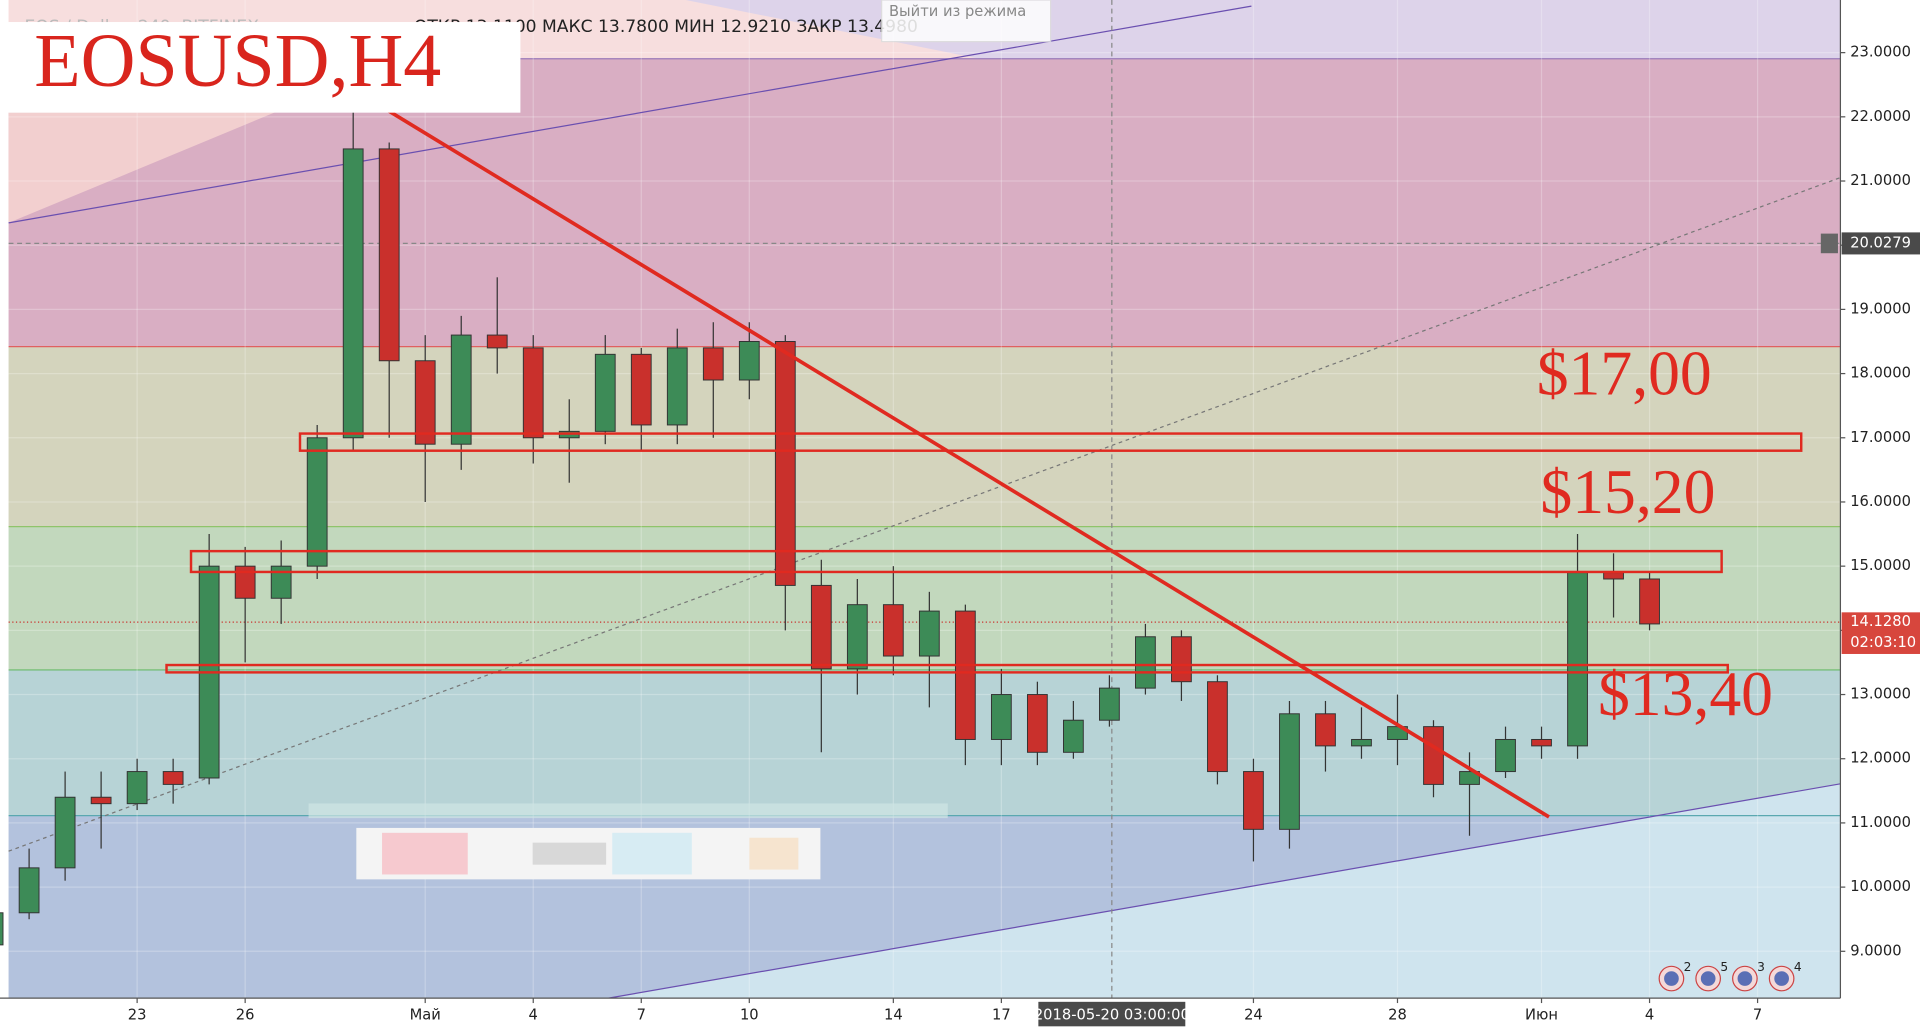 This screenshot has height=1030, width=1920. Describe the element at coordinates (1880, 633) in the screenshot. I see `last-price-box` at that location.